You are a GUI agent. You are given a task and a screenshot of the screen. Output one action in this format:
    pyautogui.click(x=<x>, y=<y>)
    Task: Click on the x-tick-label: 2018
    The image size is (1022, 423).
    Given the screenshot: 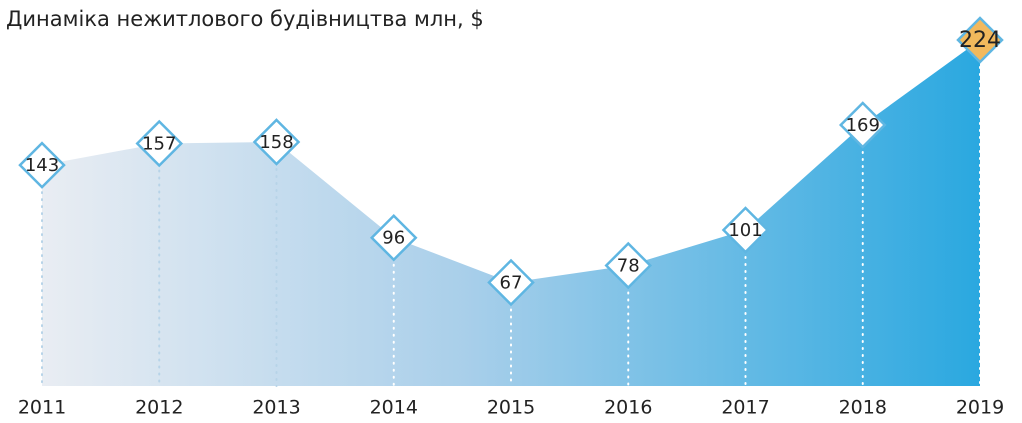 What is the action you would take?
    pyautogui.click(x=863, y=408)
    